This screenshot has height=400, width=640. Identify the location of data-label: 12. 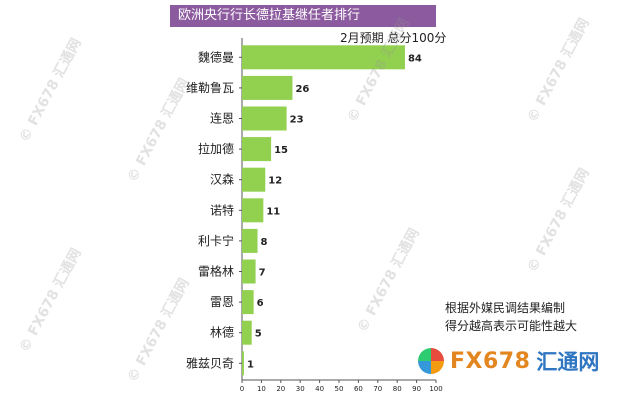
(275, 181).